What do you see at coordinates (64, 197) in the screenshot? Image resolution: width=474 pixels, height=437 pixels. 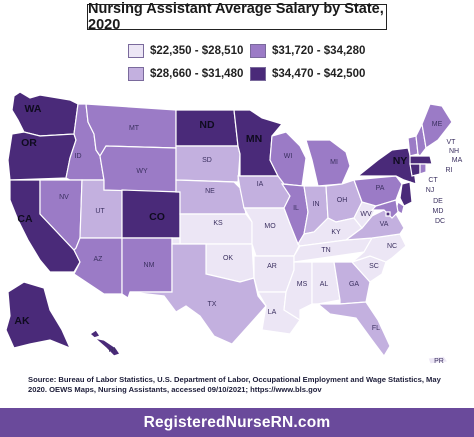 I see `state-label-nv: NV` at bounding box center [64, 197].